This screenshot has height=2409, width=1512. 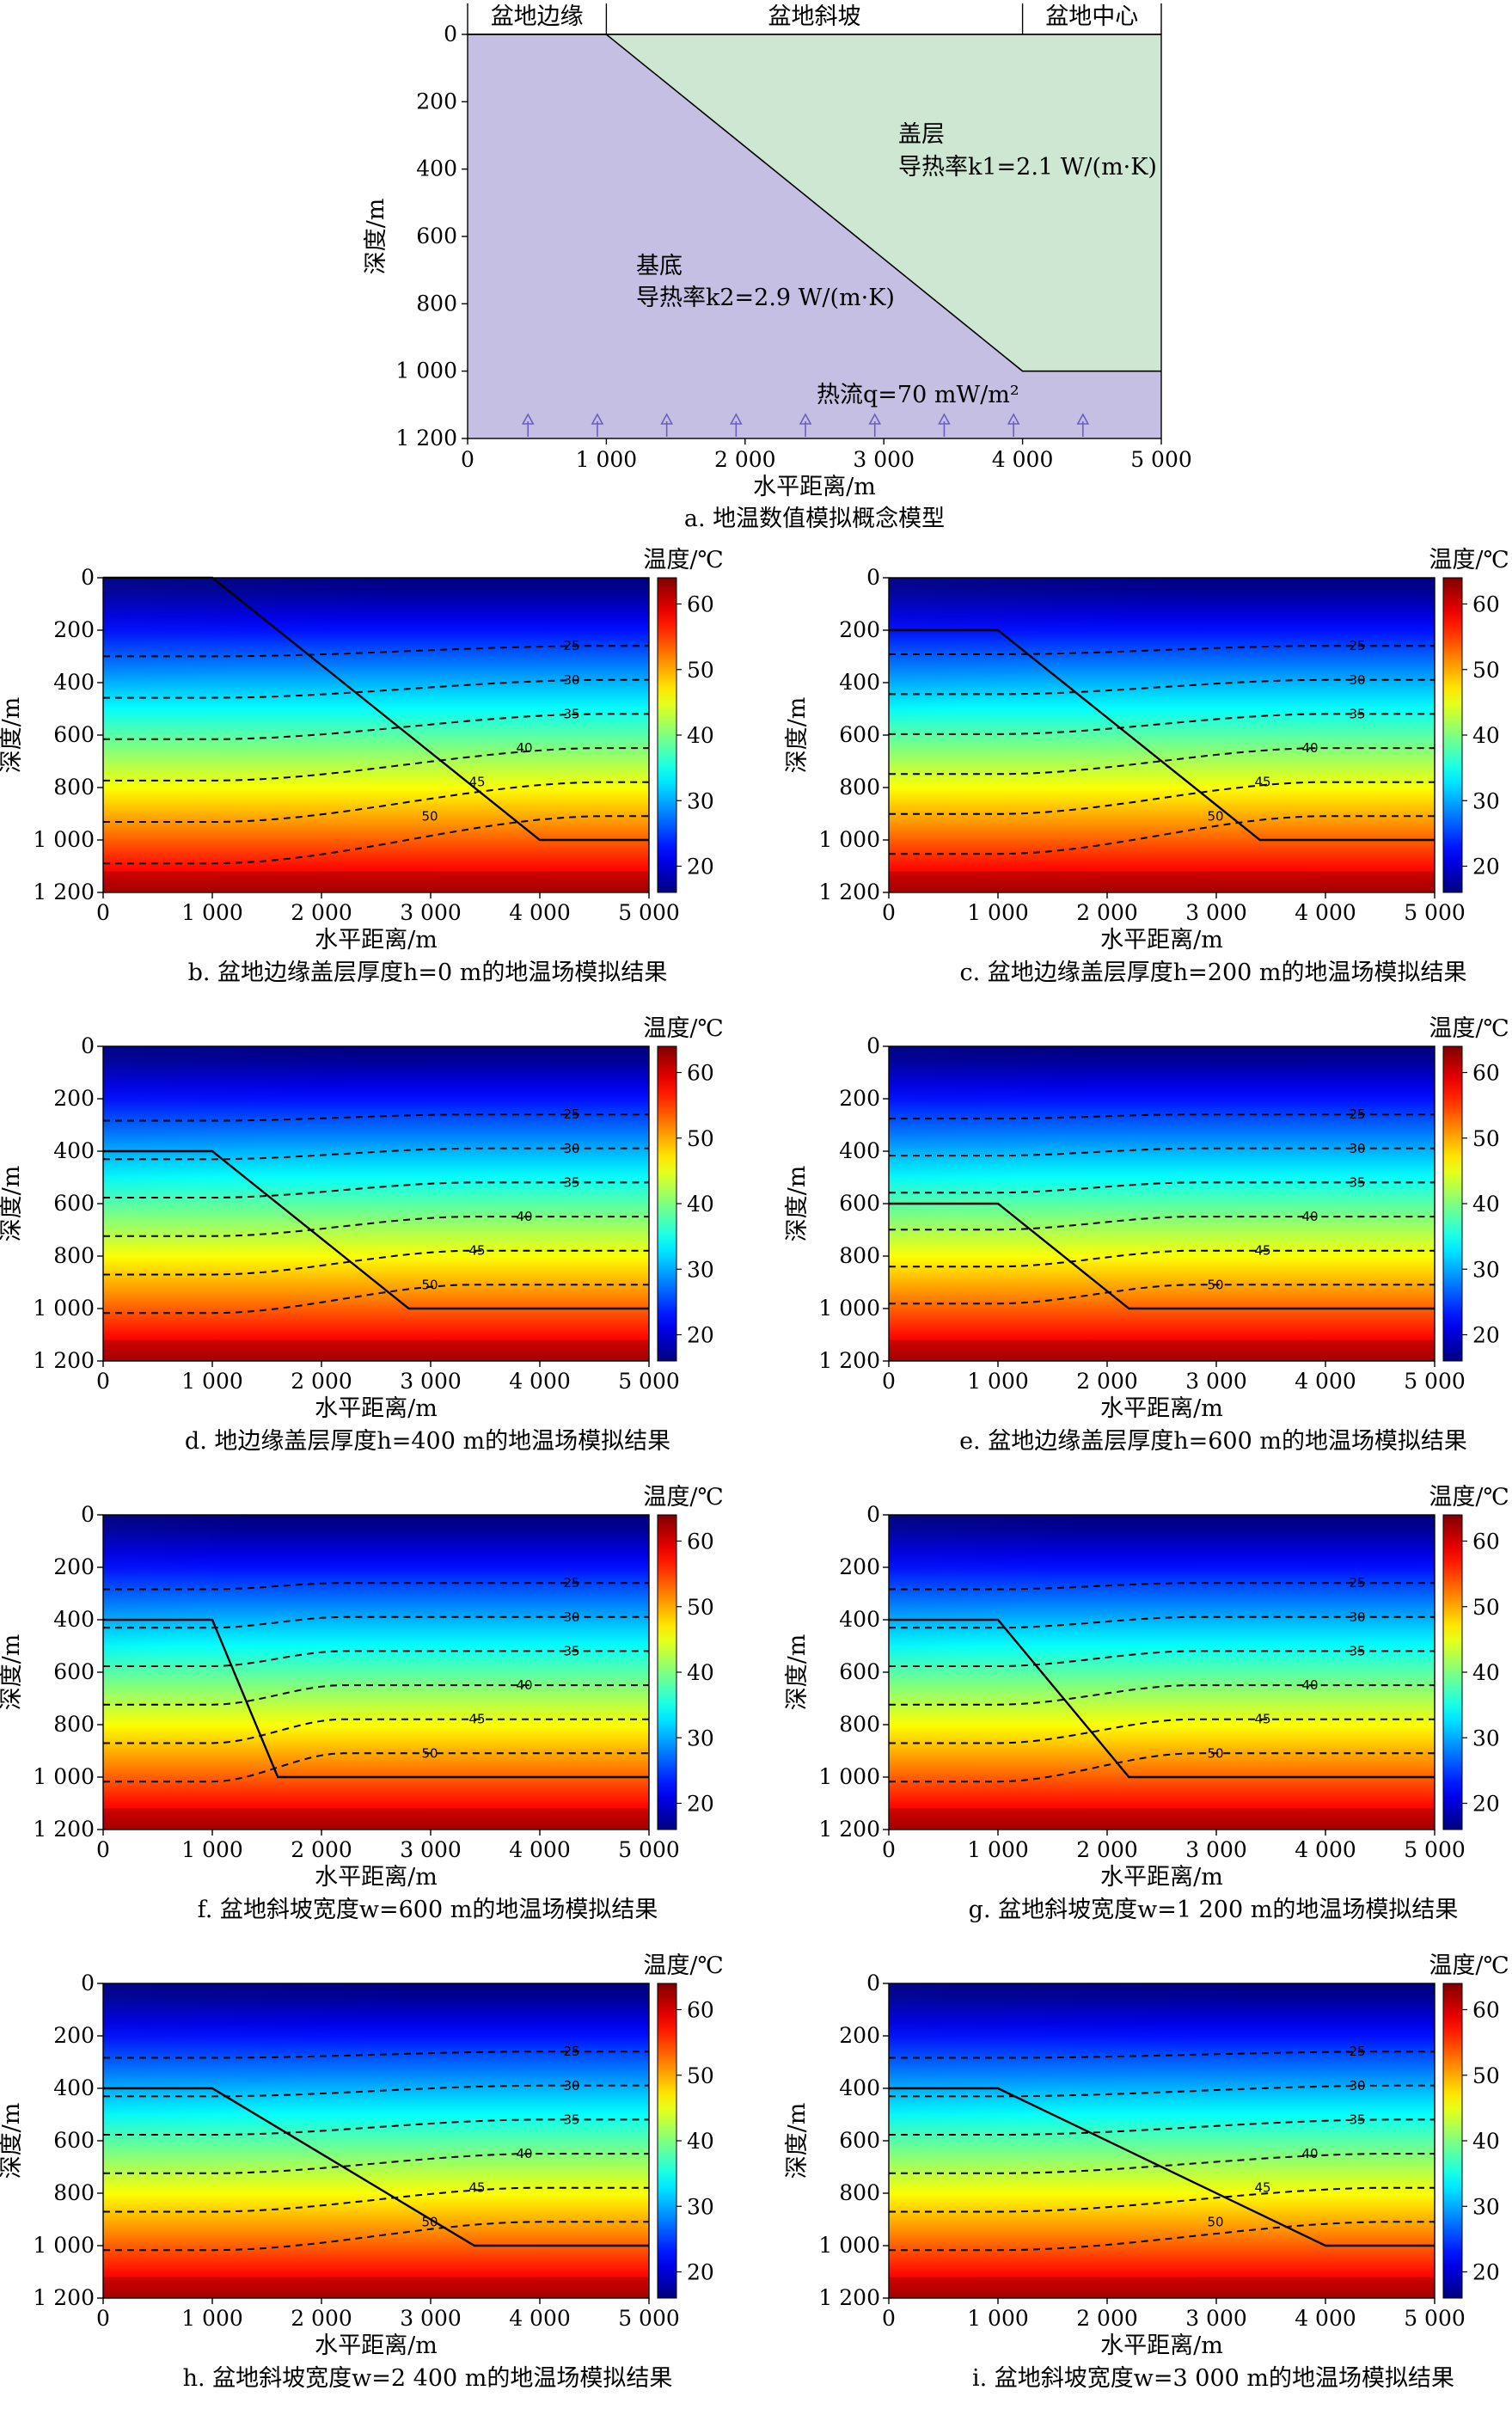 I want to click on y-axis-label: 深度/m, so click(x=12, y=1204).